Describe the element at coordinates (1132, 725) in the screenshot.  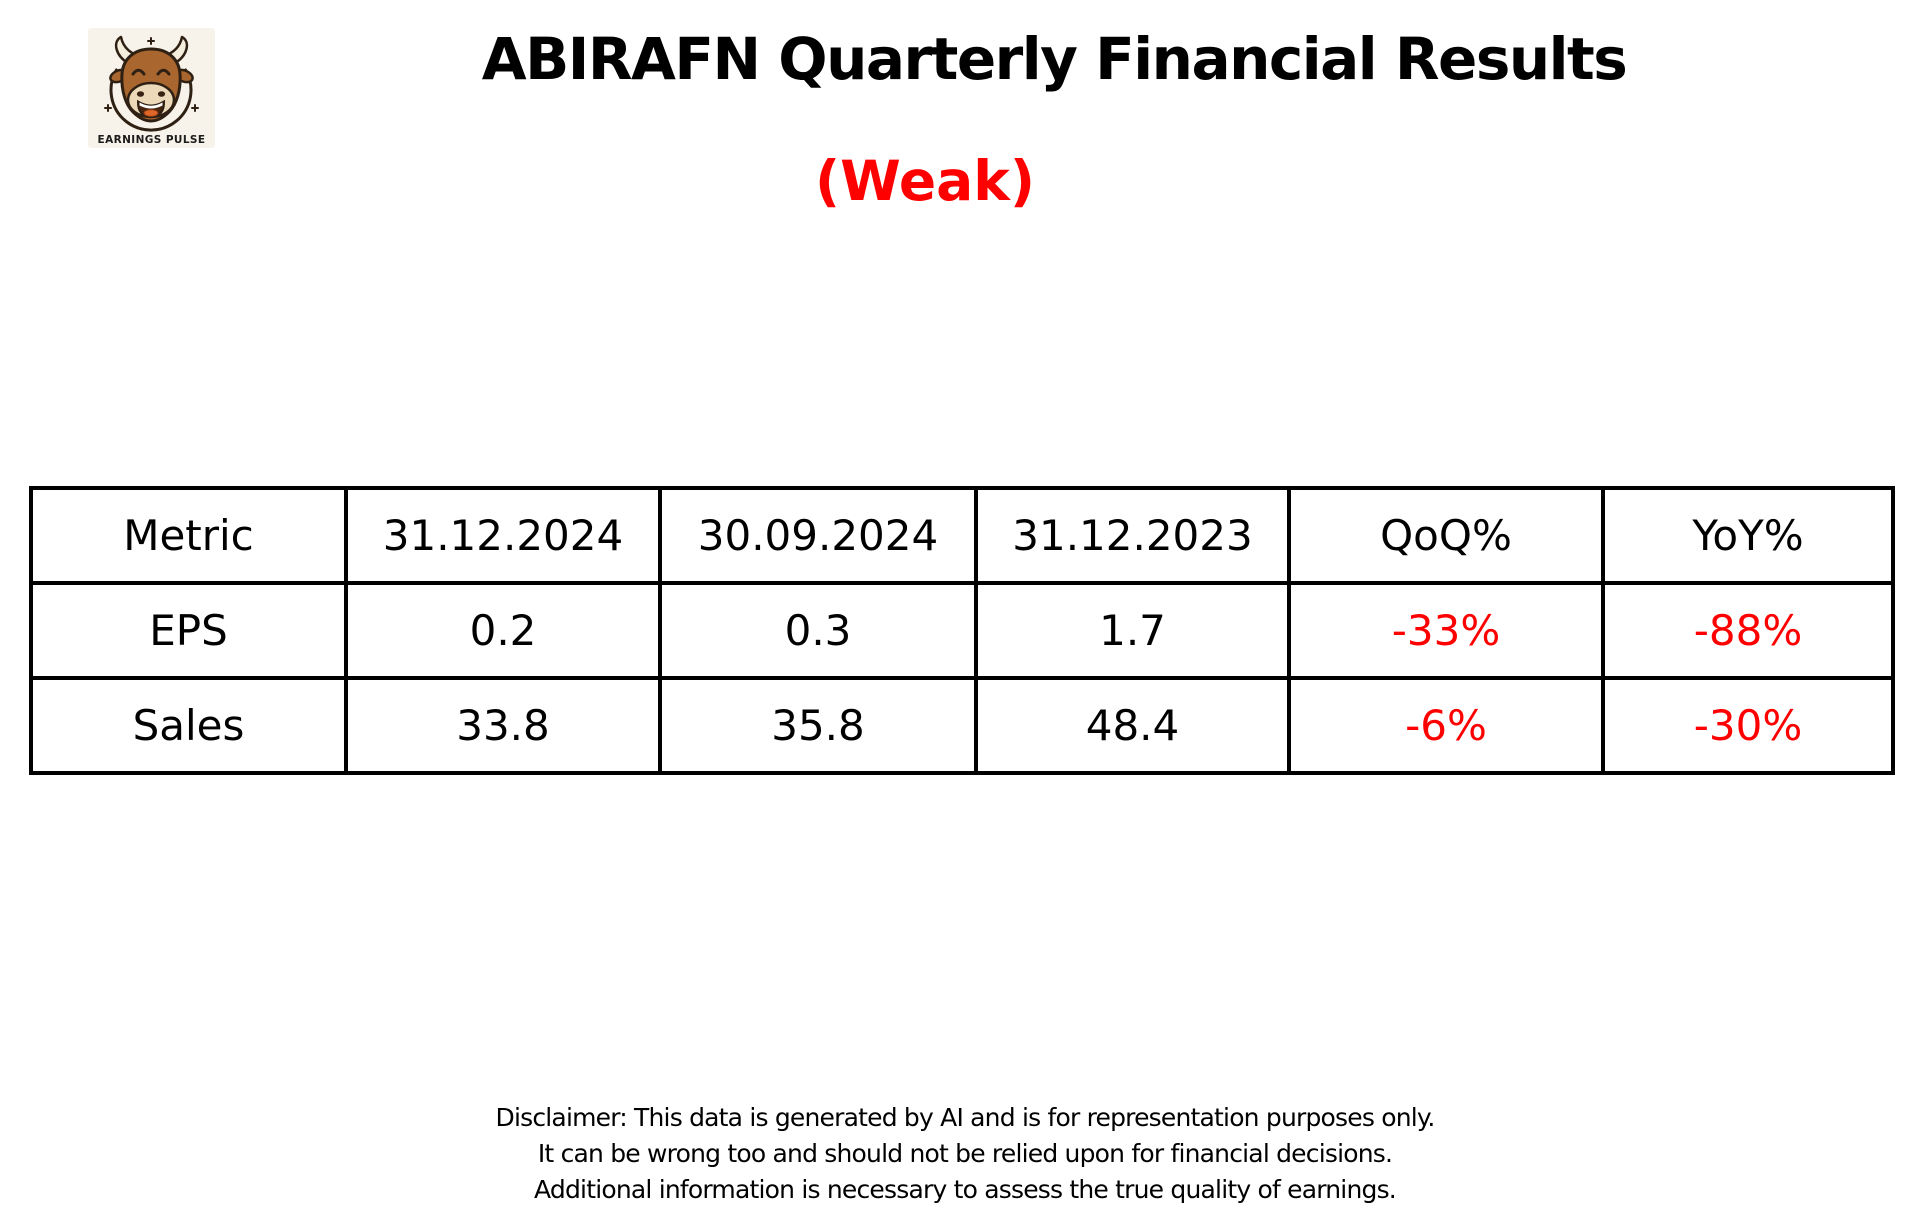
I see `value-cell: 48.4` at that location.